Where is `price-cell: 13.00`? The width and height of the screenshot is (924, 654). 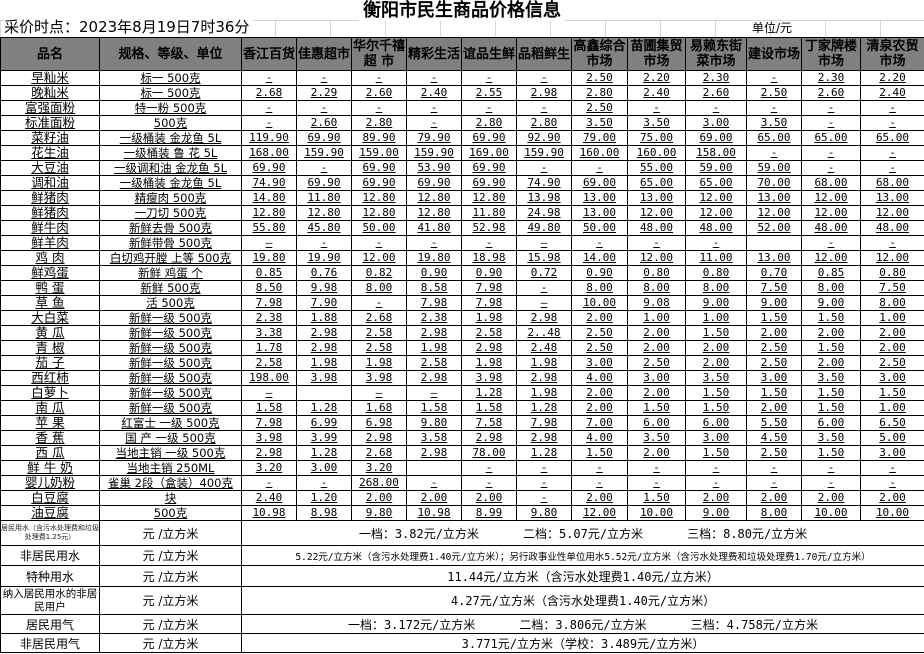 price-cell: 13.00 is located at coordinates (892, 198).